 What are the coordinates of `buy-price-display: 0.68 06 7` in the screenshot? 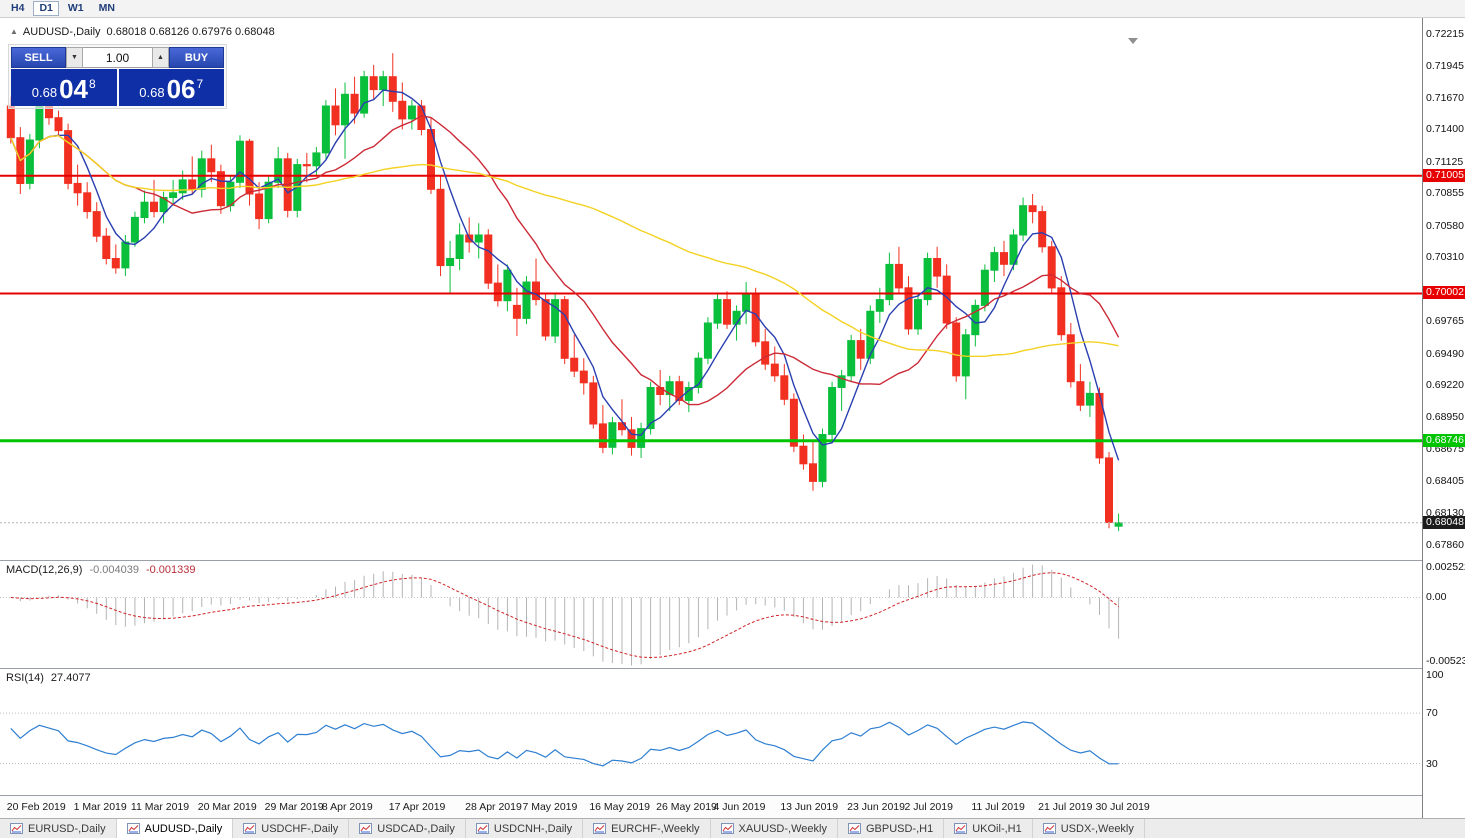 It's located at (171, 87).